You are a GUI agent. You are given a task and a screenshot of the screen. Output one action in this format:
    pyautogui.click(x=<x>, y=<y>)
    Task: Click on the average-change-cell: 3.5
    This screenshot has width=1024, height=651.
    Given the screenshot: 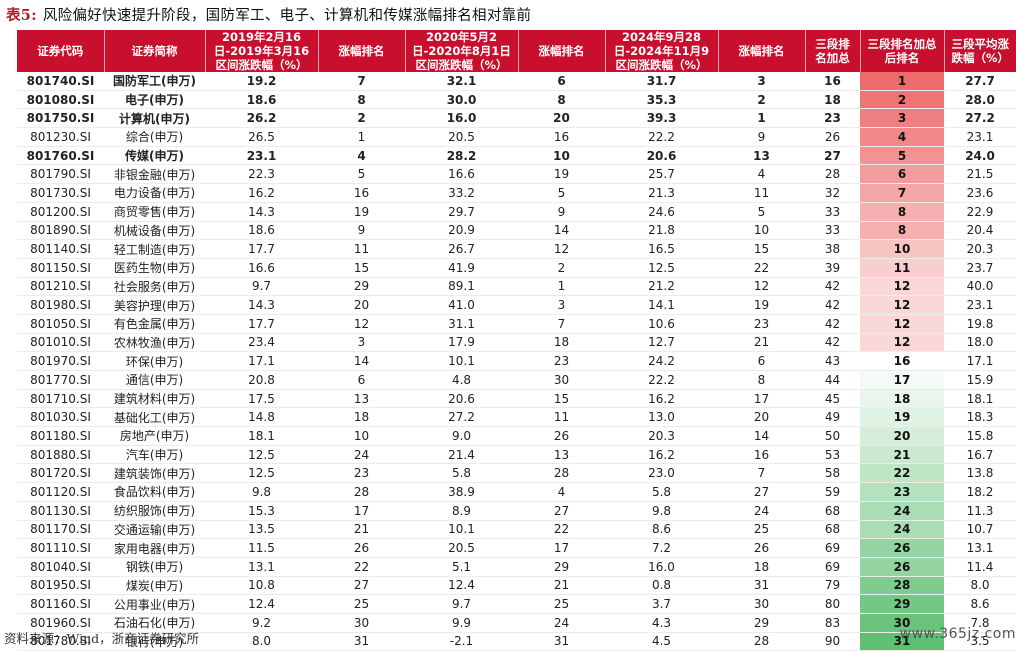 What is the action you would take?
    pyautogui.click(x=980, y=641)
    